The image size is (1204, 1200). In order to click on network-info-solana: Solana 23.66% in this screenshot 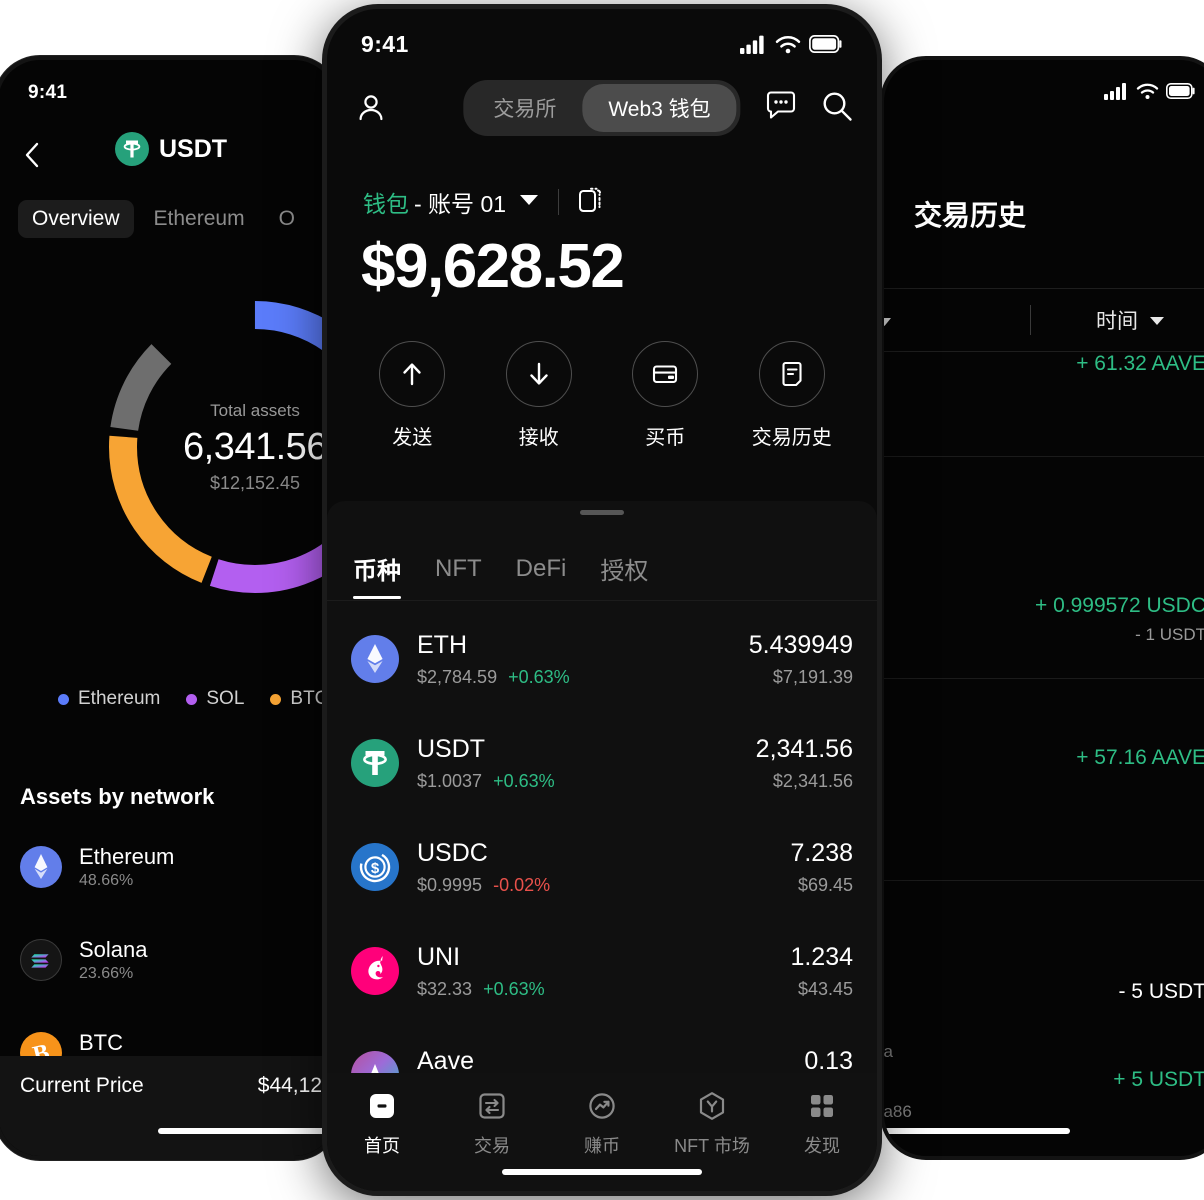, I will do `click(113, 960)`.